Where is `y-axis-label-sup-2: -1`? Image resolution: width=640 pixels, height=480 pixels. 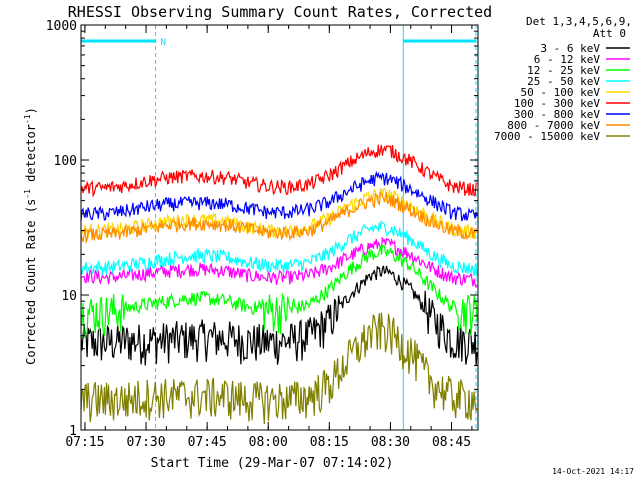
y-axis-label-sup-2: -1 is located at coordinates (27, 119).